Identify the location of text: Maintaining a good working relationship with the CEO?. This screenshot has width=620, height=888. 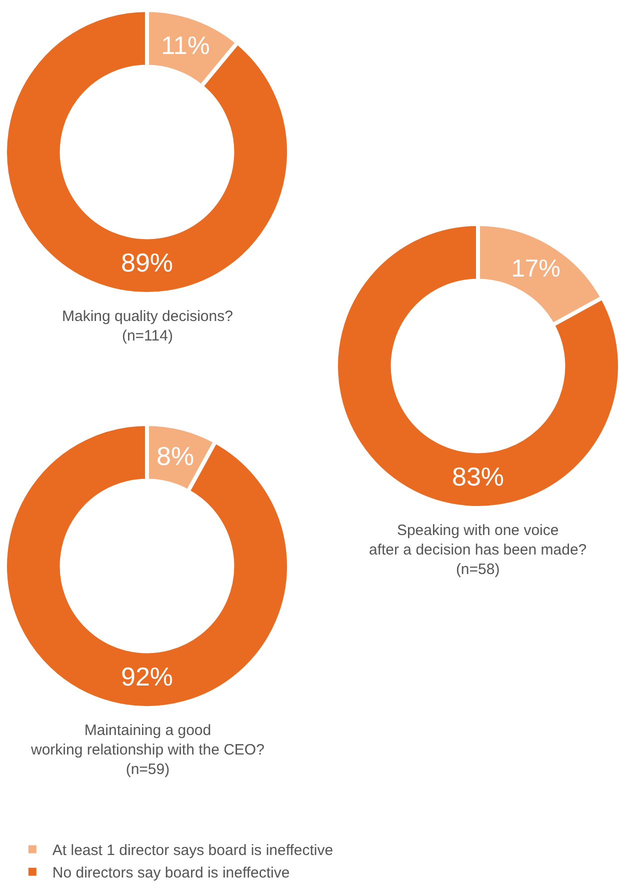
(147, 740).